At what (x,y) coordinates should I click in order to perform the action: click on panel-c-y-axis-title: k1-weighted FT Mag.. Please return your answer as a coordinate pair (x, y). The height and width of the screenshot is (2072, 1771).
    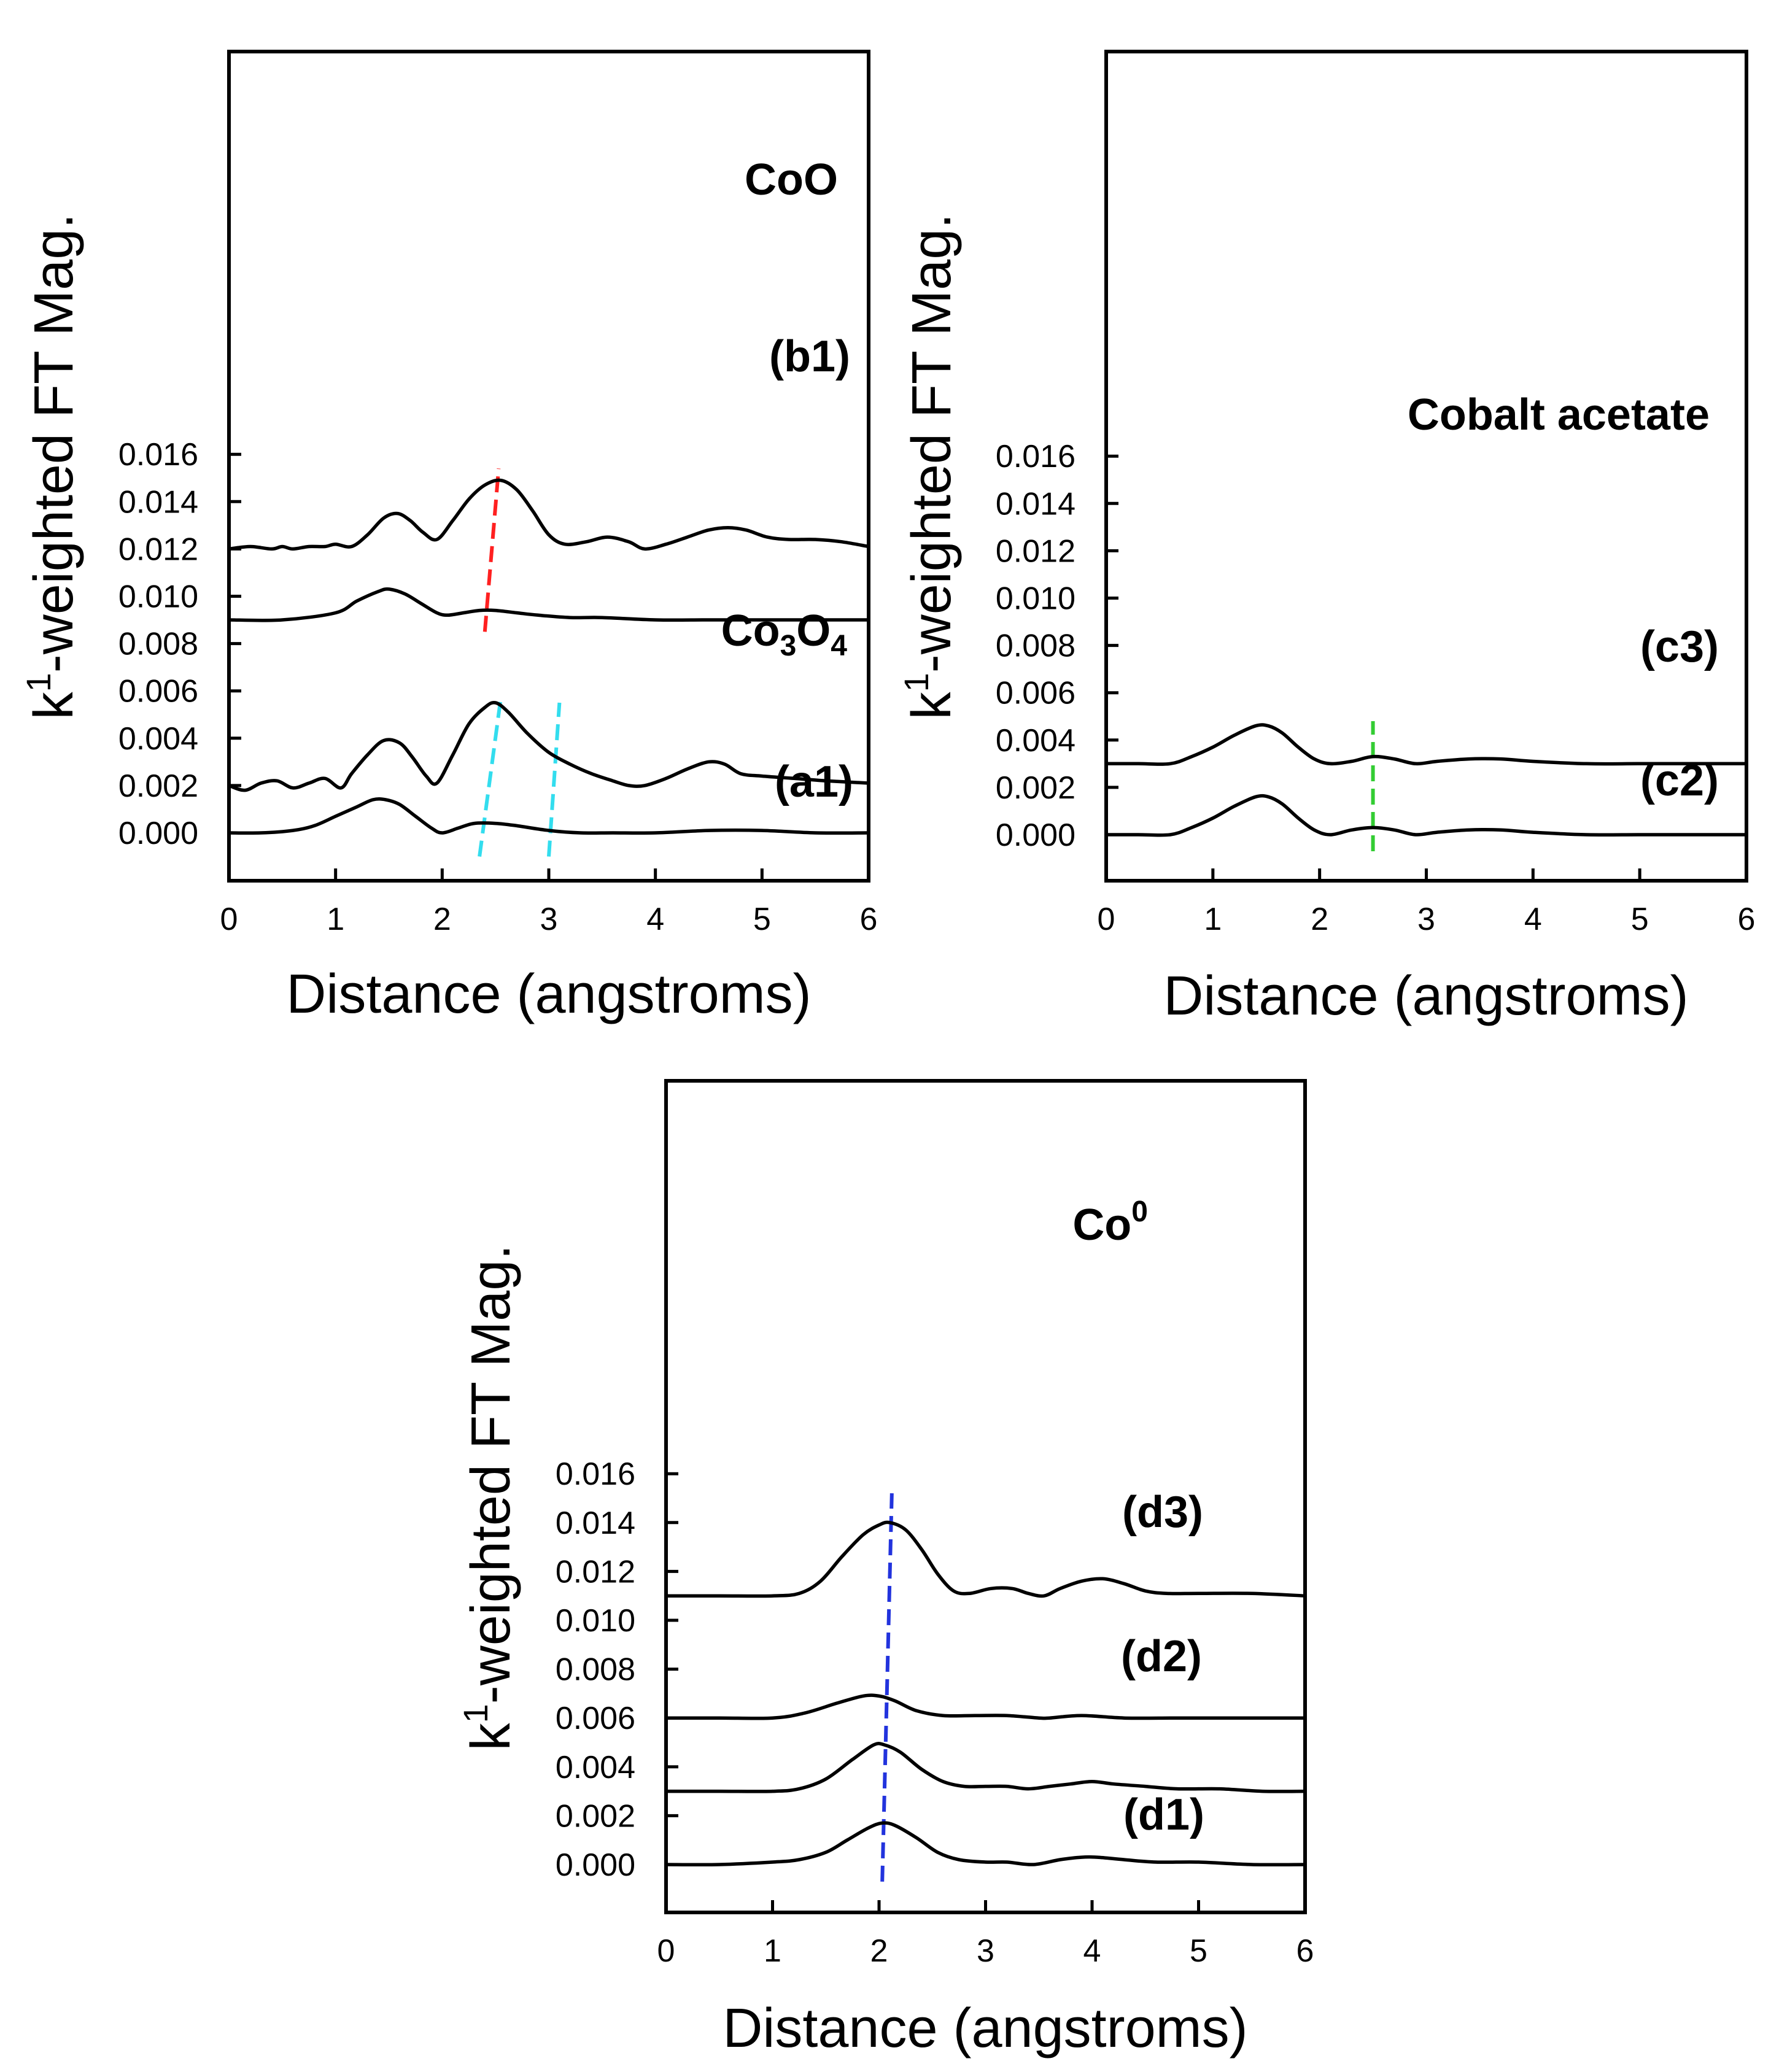
    Looking at the image, I should click on (930, 467).